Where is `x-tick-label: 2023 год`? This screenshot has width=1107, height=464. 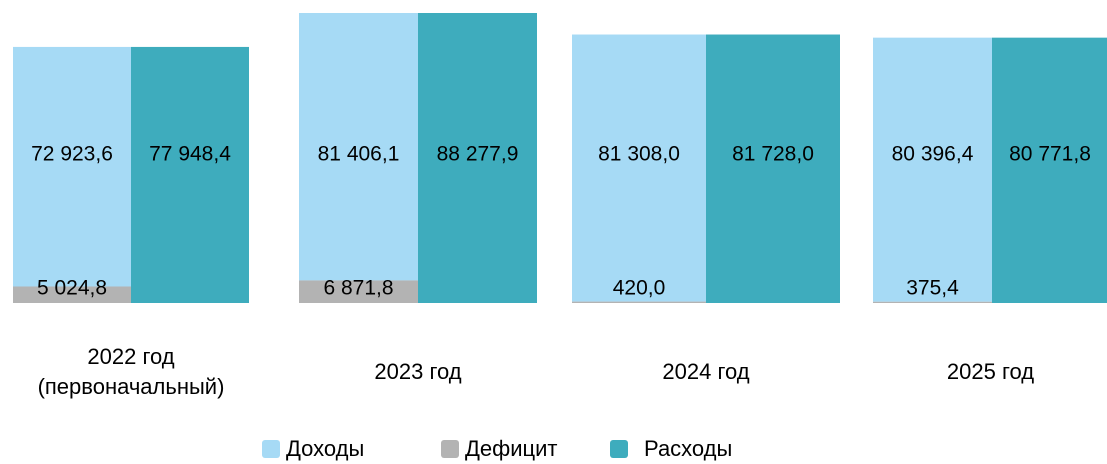
x-tick-label: 2023 год is located at coordinates (418, 371).